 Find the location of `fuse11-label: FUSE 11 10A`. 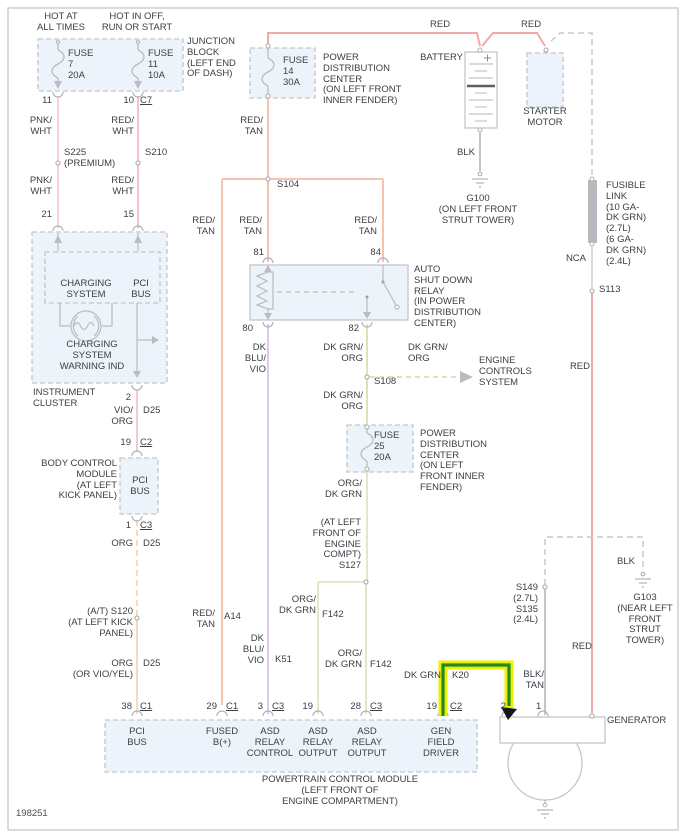

fuse11-label: FUSE 11 10A is located at coordinates (161, 64).